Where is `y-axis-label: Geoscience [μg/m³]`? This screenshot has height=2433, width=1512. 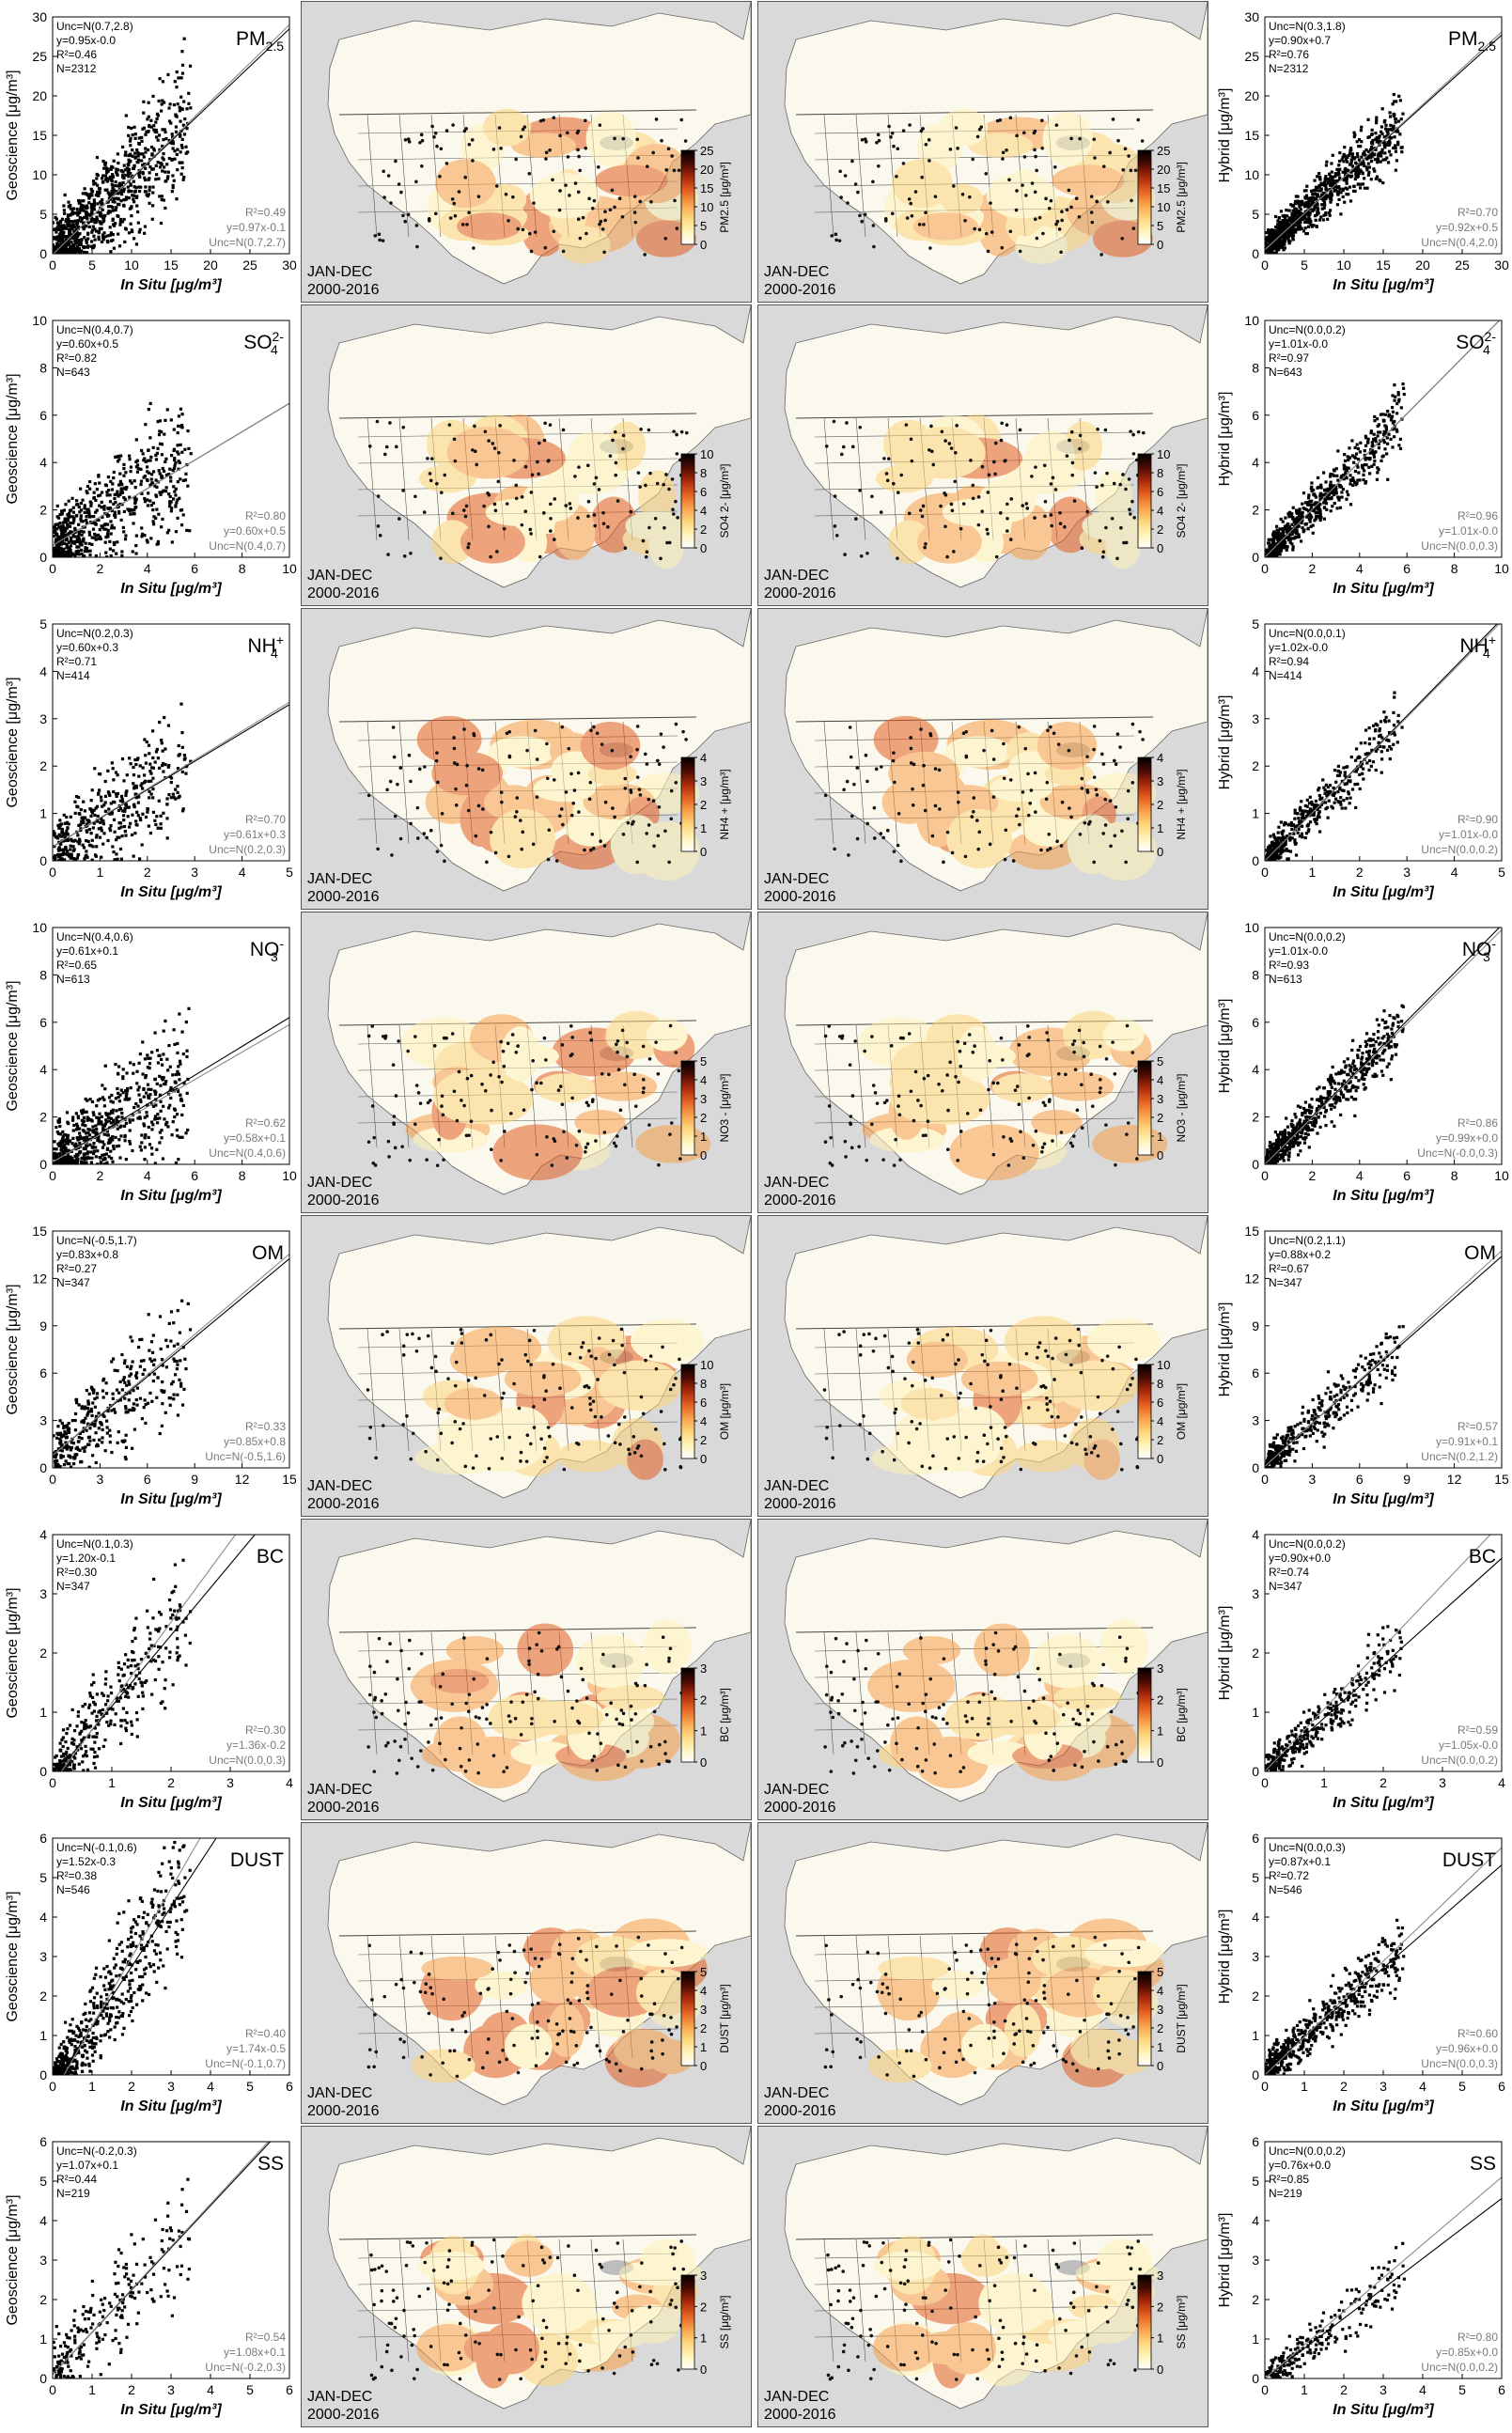
y-axis-label: Geoscience [μg/m³] is located at coordinates (13, 742).